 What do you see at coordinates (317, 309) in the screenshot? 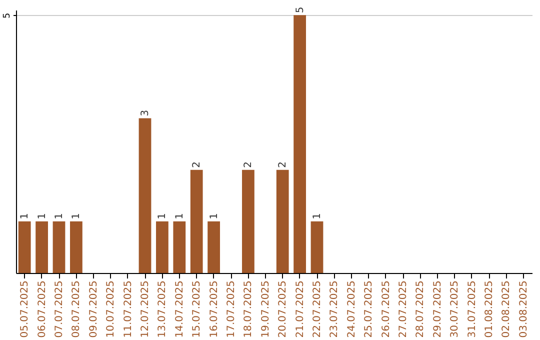
I see `x-tick-label: 22.07.2025` at bounding box center [317, 309].